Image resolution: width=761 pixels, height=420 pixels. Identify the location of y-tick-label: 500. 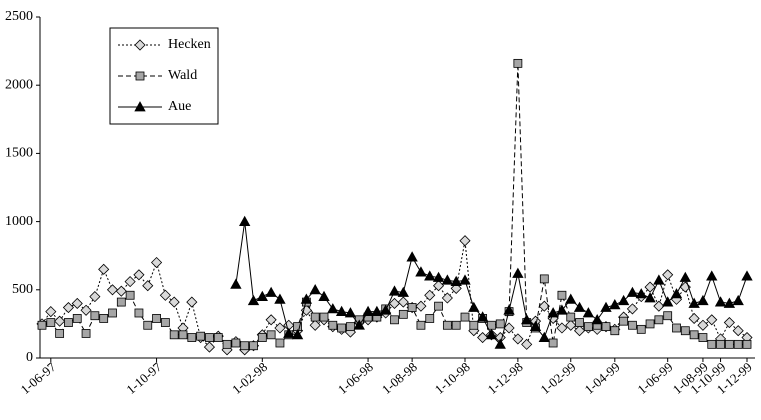
(22, 289).